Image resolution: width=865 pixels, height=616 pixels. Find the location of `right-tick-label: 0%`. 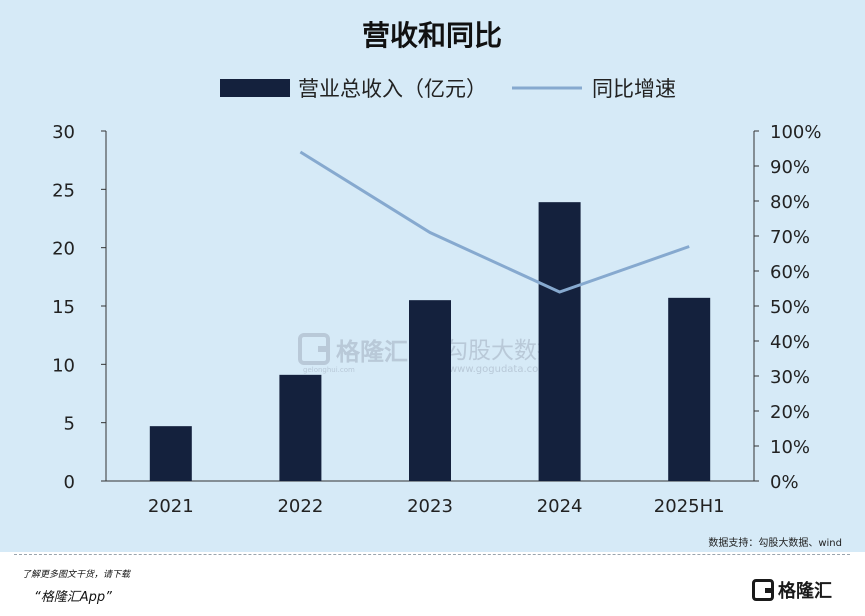

right-tick-label: 0% is located at coordinates (784, 482).